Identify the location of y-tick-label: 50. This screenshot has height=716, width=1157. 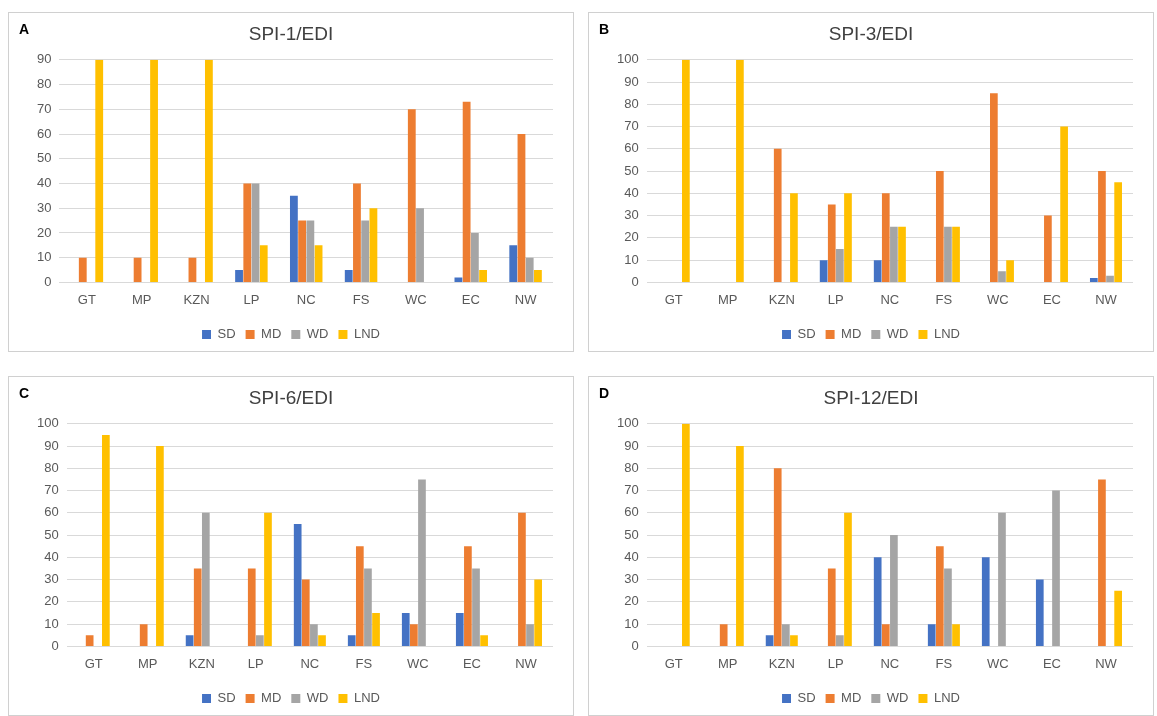
(44, 158).